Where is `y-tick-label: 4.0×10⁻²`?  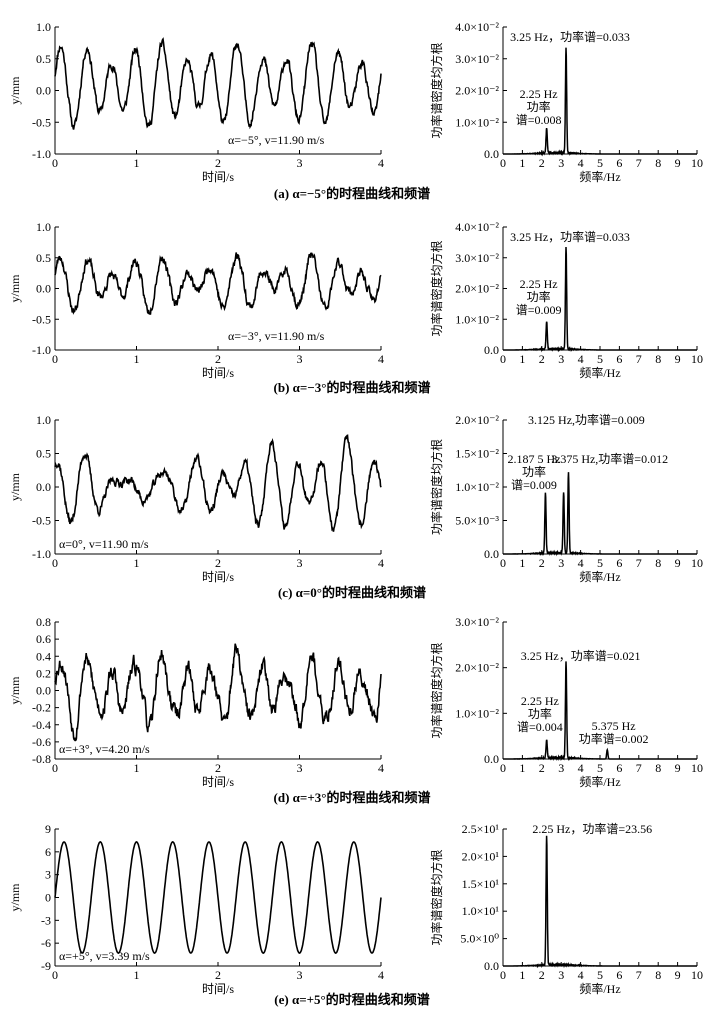
y-tick-label: 4.0×10⁻² is located at coordinates (477, 227).